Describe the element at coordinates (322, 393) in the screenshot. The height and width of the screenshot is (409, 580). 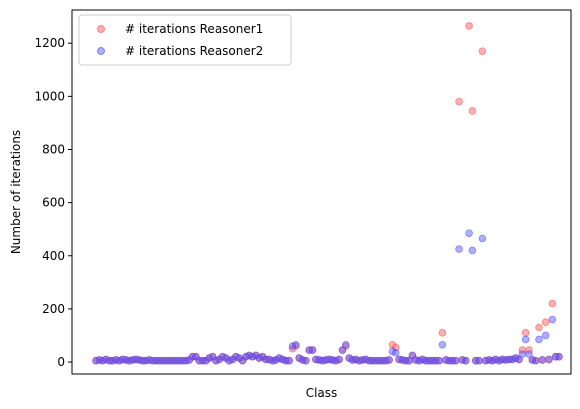
I see `x-axis-title: Class` at that location.